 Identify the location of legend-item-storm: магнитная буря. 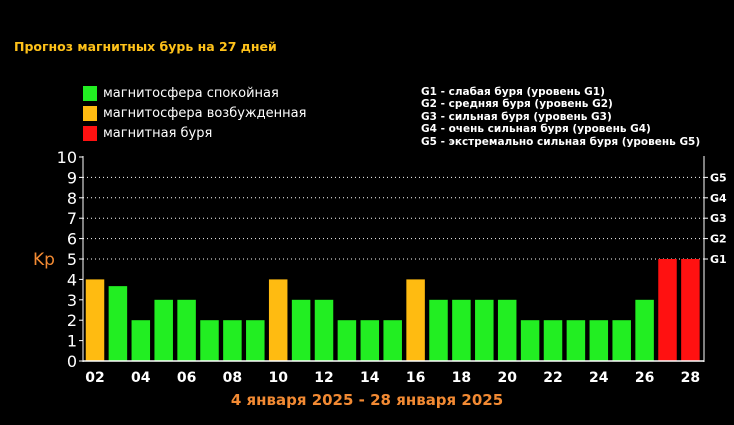
(147, 133).